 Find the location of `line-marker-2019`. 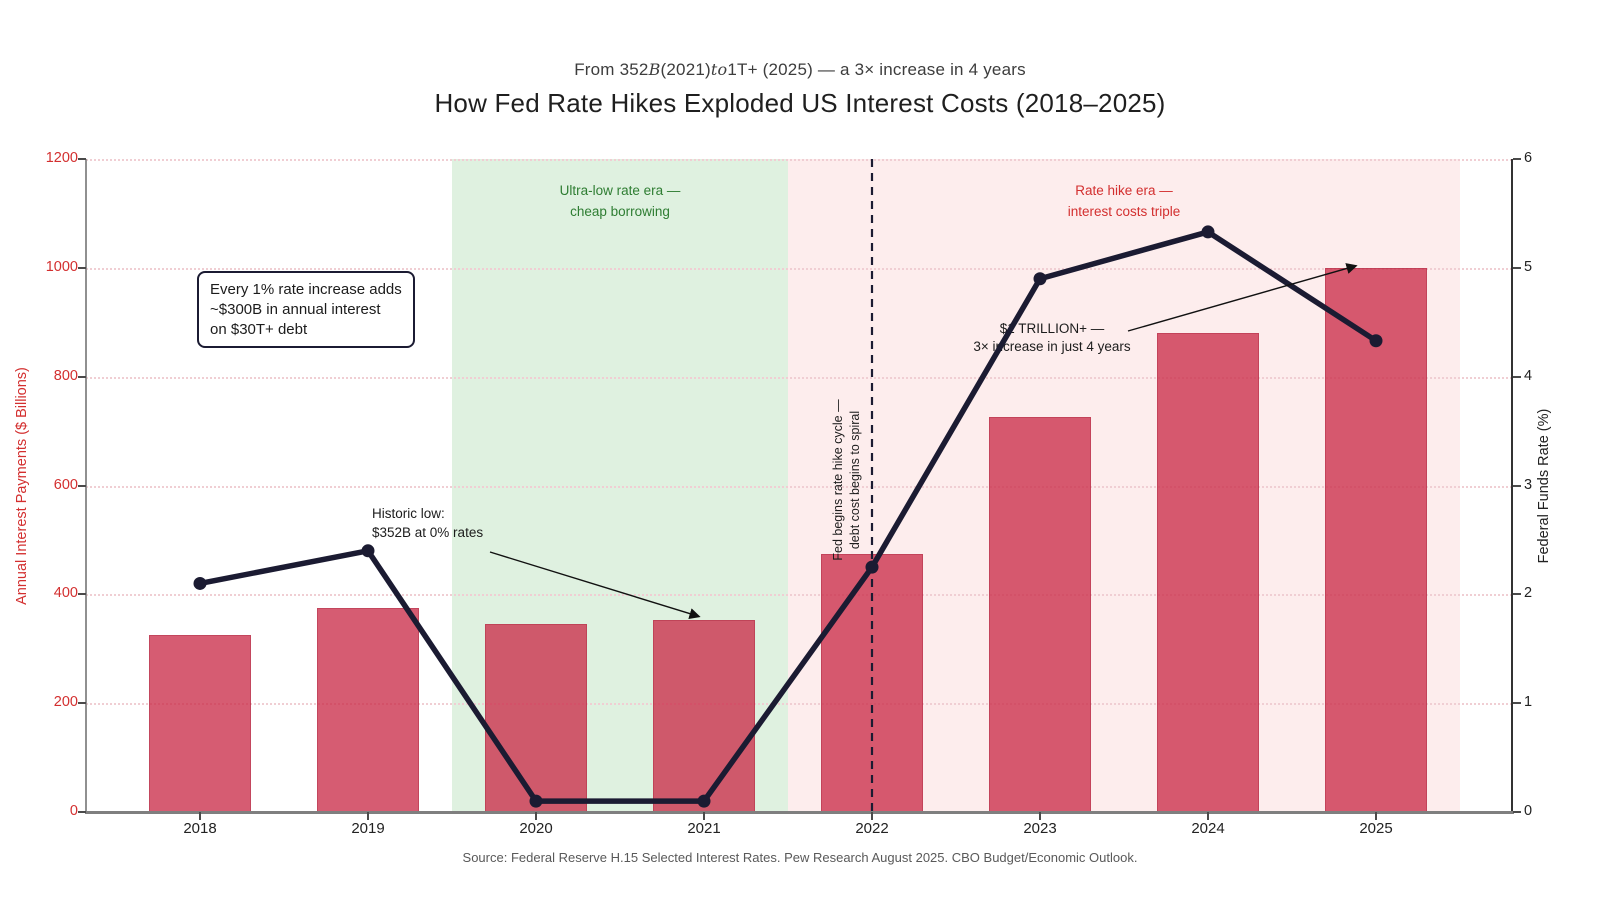

line-marker-2019 is located at coordinates (368, 551).